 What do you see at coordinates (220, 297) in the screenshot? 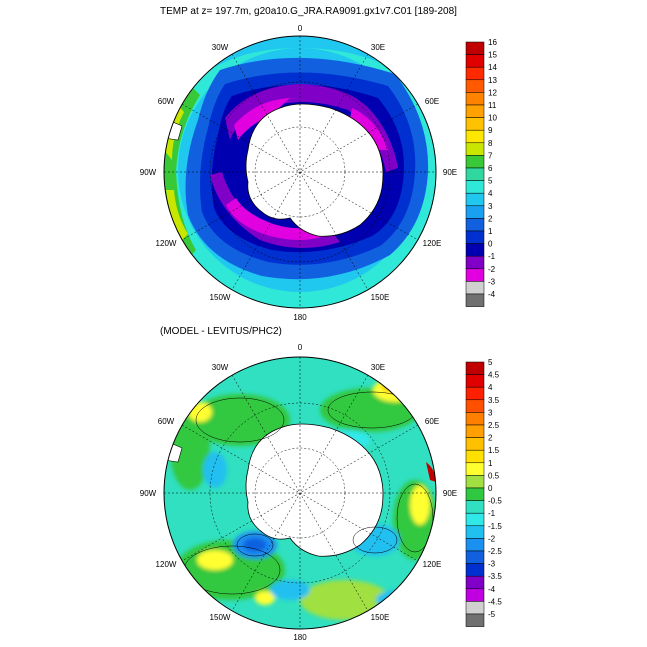
I see `top-lon-label: 150W` at bounding box center [220, 297].